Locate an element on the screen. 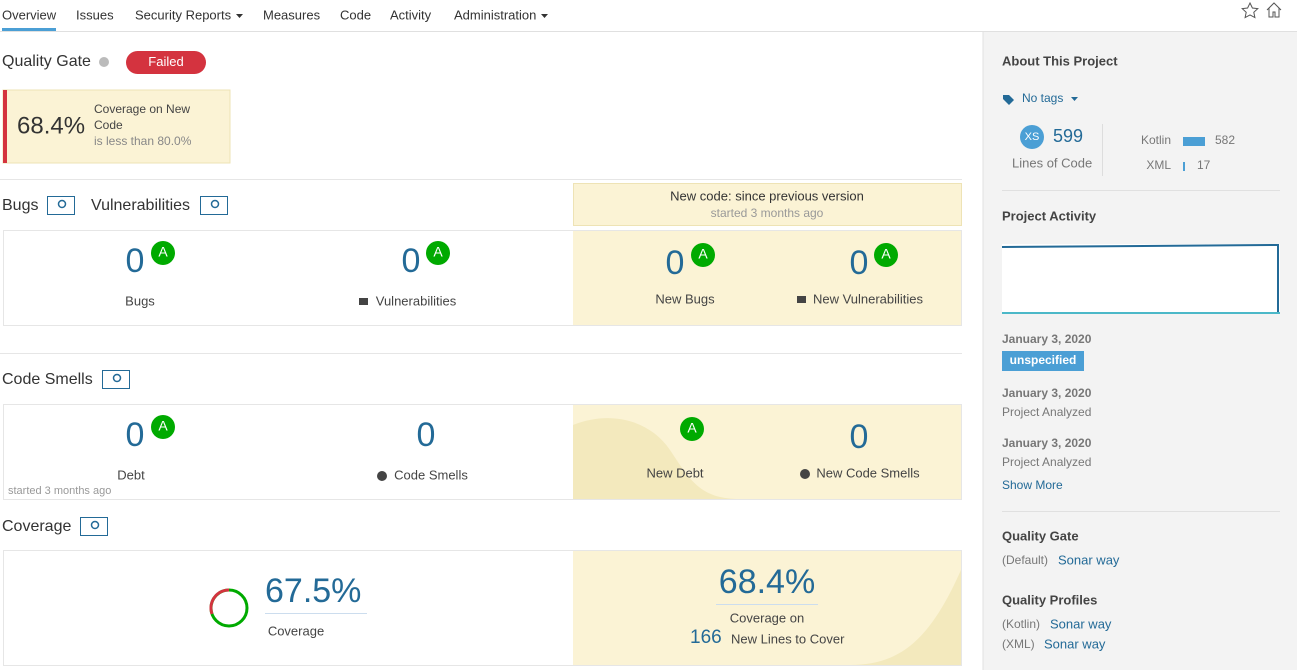 Image resolution: width=1297 pixels, height=670 pixels. new-code-header is located at coordinates (767, 204).